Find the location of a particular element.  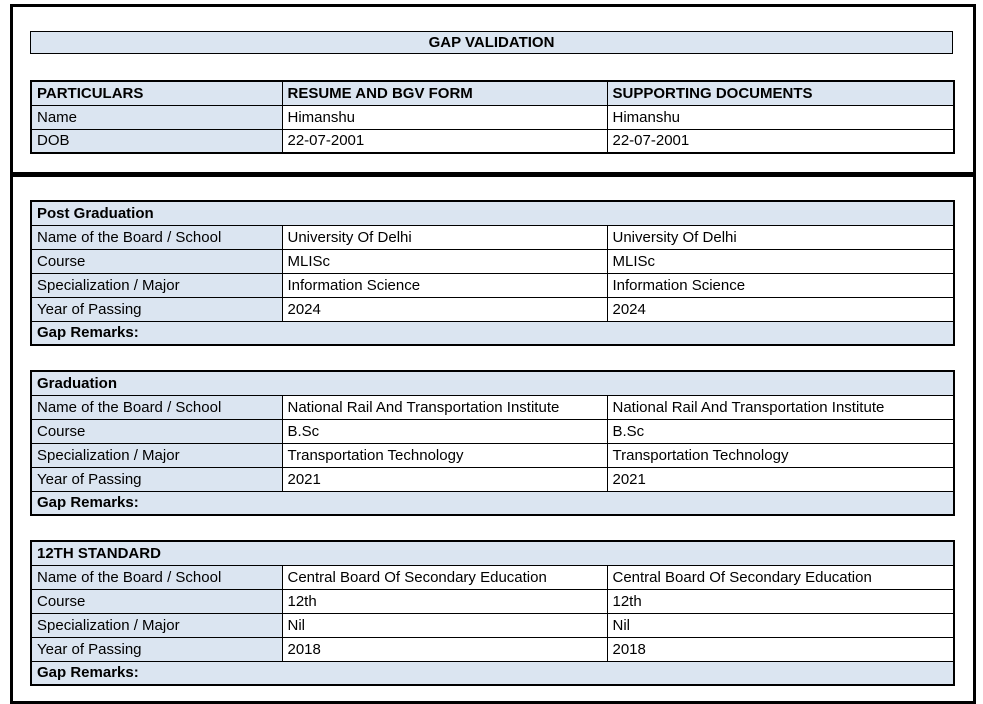

resume-value: Nil is located at coordinates (444, 625).